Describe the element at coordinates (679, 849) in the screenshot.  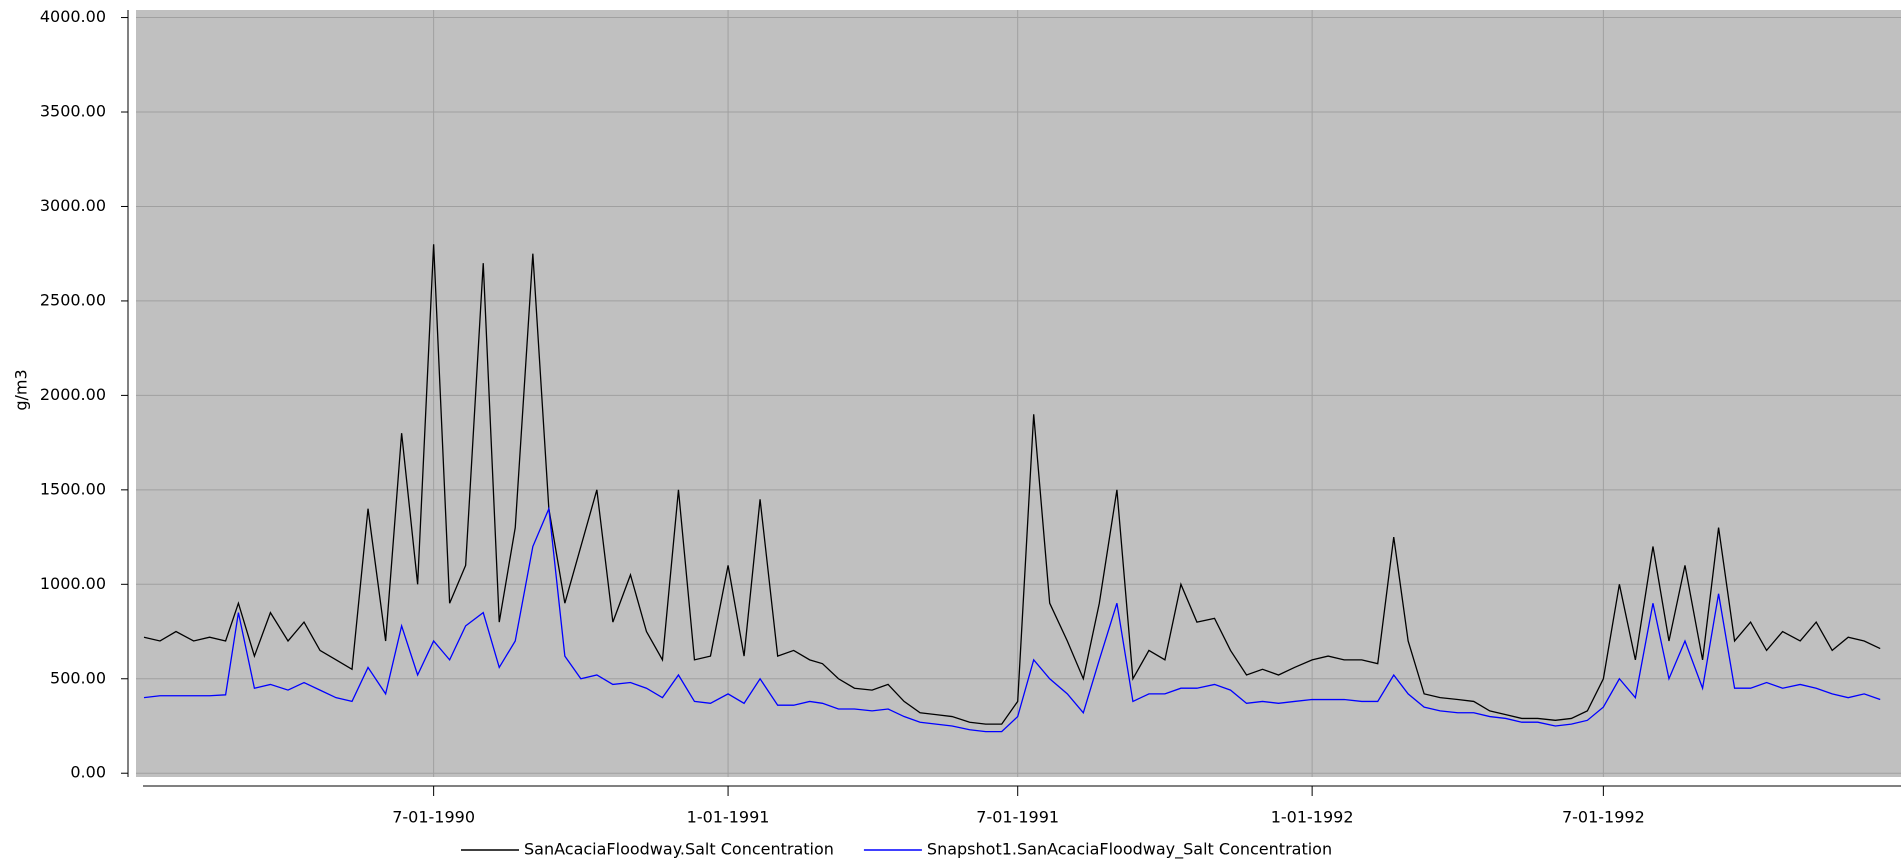
I see `legend-label: SanAcaciaFloodway.Salt Concentration` at that location.